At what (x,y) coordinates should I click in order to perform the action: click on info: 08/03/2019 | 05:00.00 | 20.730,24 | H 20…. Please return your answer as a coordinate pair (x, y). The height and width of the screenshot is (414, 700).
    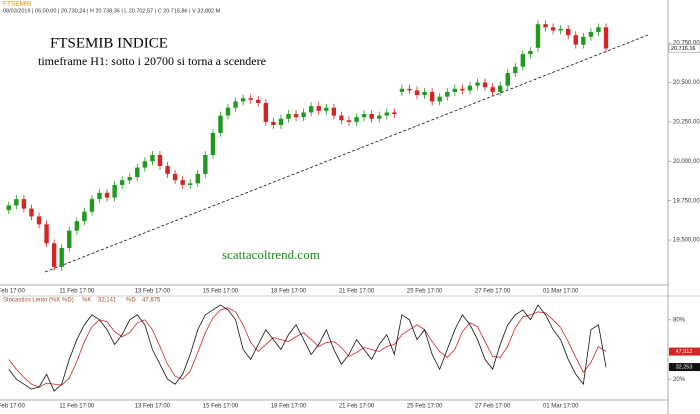
    Looking at the image, I should click on (112, 11).